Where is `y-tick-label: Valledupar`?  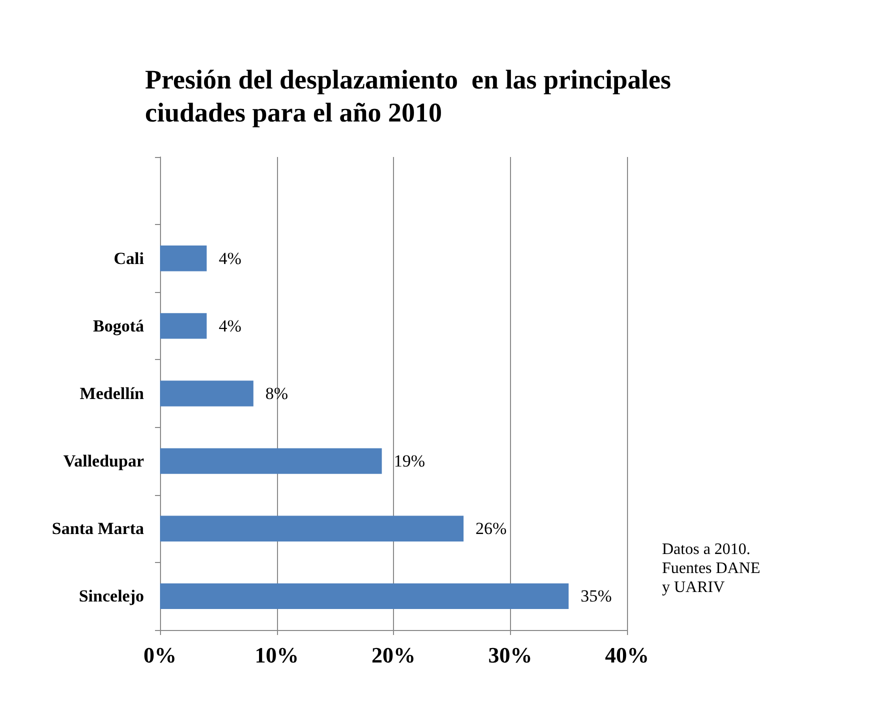 y-tick-label: Valledupar is located at coordinates (103, 461).